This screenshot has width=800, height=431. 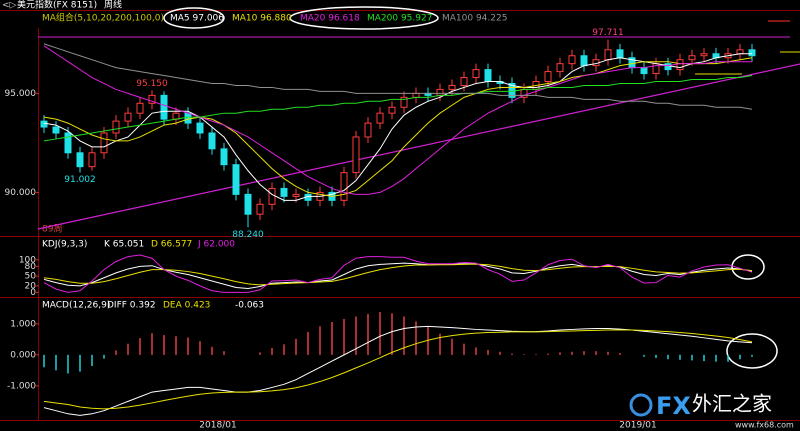 What do you see at coordinates (52, 229) in the screenshot?
I see `period-label: 89周` at bounding box center [52, 229].